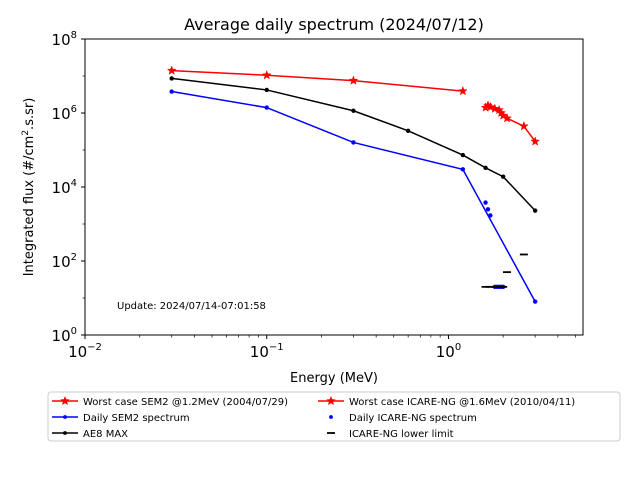  I want to click on x-axis-label: Energy (MeV), so click(334, 378).